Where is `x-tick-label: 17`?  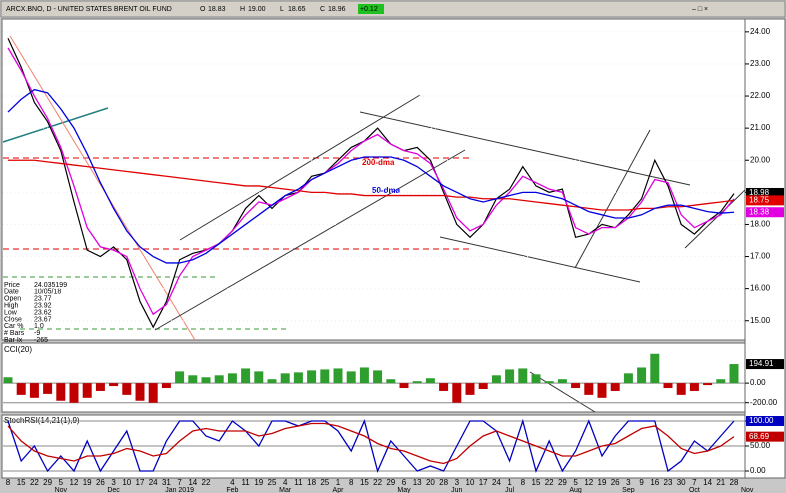
x-tick-label: 17 is located at coordinates (140, 482).